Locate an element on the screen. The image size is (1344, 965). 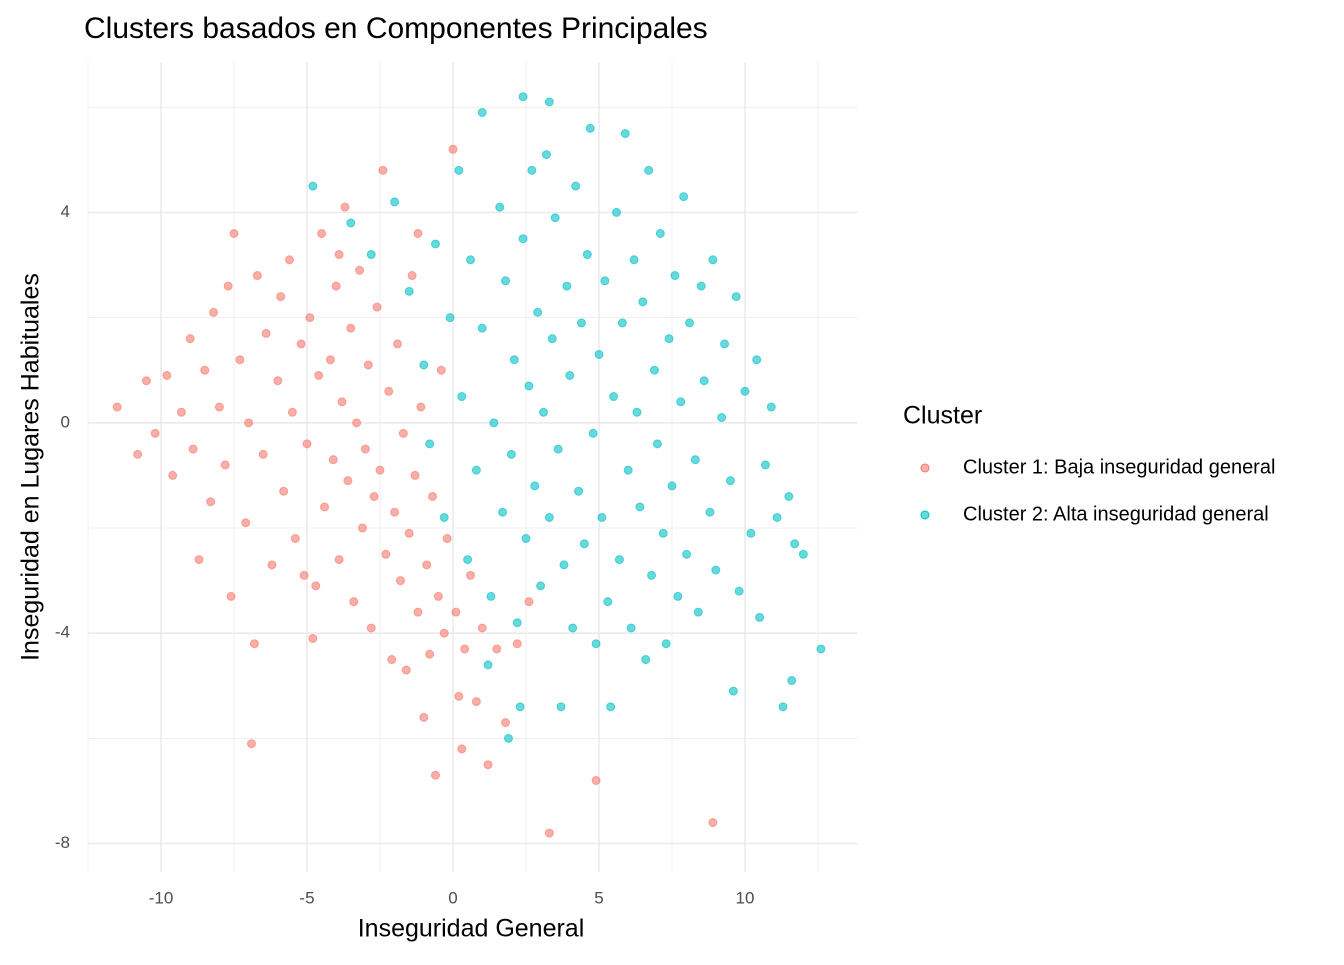
legend-title: Cluster is located at coordinates (942, 416).